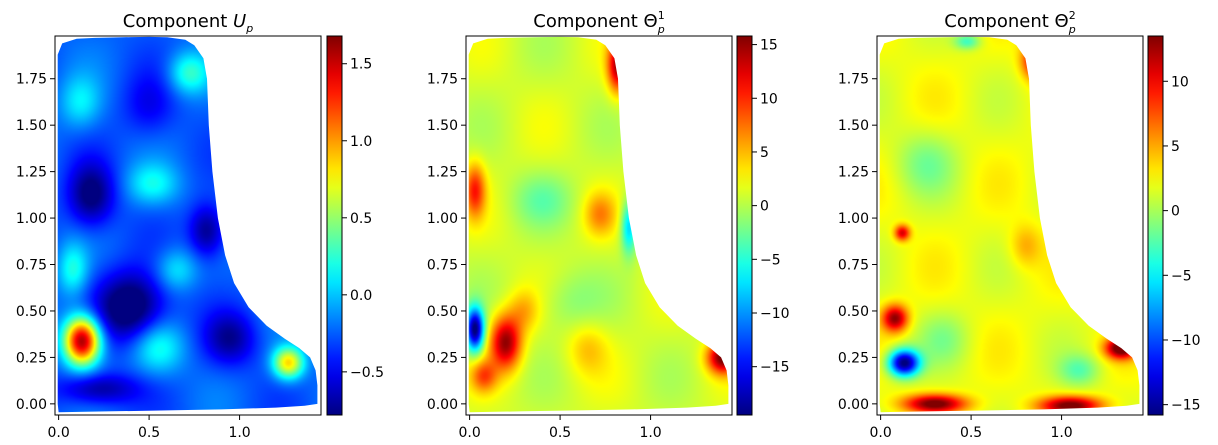 The height and width of the screenshot is (445, 1218). I want to click on colorbar-tick-label: 15, so click(769, 46).